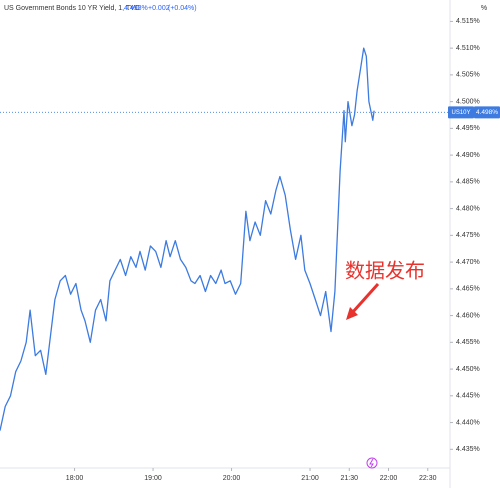 The image size is (500, 488). I want to click on y-tick-label: 4.505%, so click(468, 75).